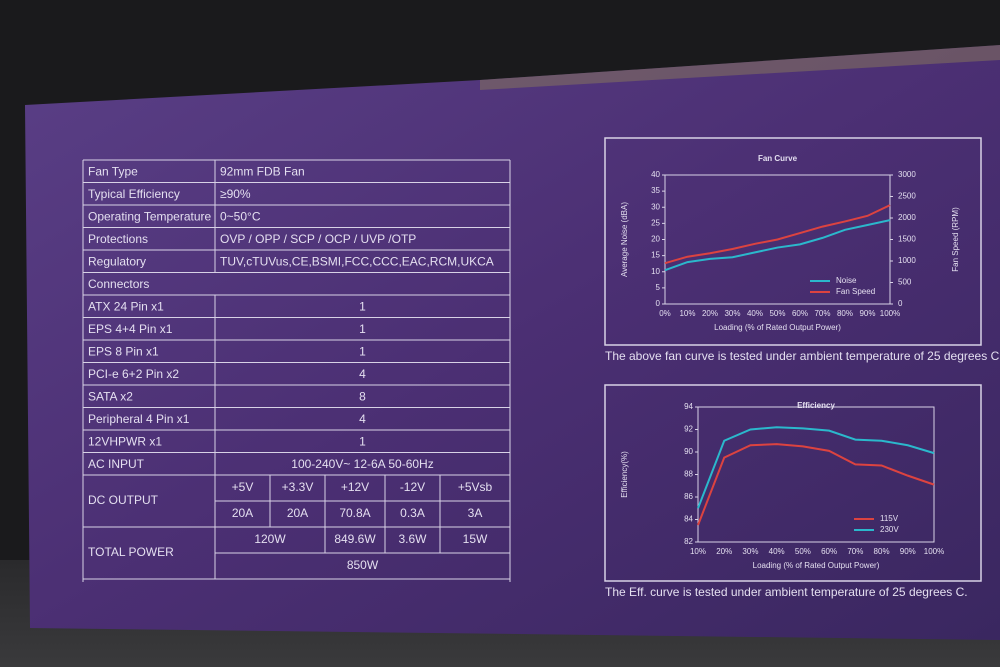 The image size is (1000, 667). I want to click on y2-tick-label: 2000, so click(907, 217).